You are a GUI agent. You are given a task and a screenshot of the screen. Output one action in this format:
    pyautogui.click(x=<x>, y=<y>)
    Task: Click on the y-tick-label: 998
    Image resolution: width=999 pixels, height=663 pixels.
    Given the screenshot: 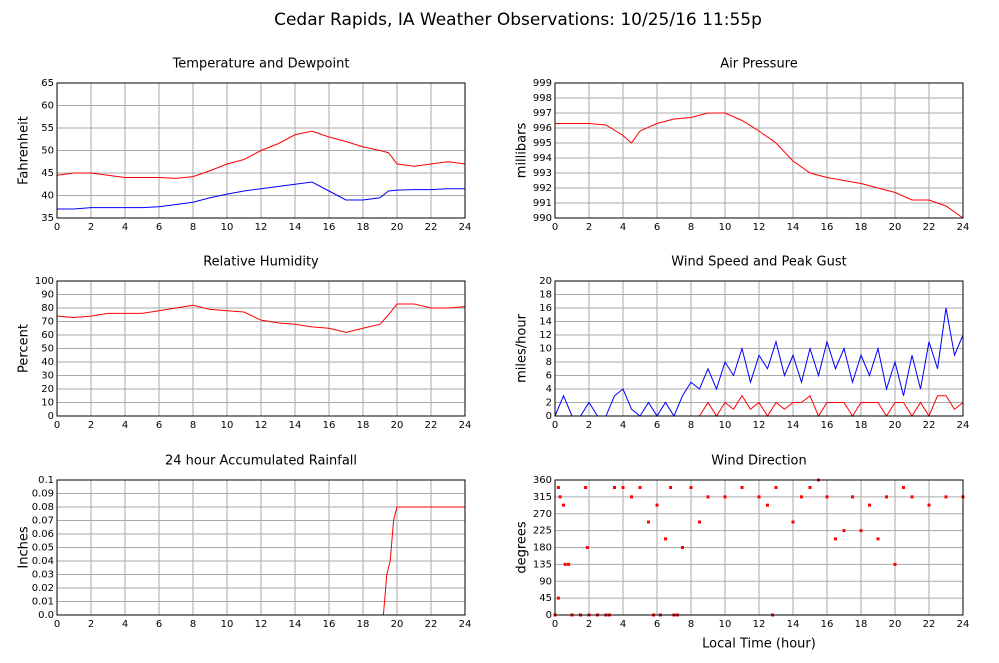 What is the action you would take?
    pyautogui.click(x=542, y=98)
    